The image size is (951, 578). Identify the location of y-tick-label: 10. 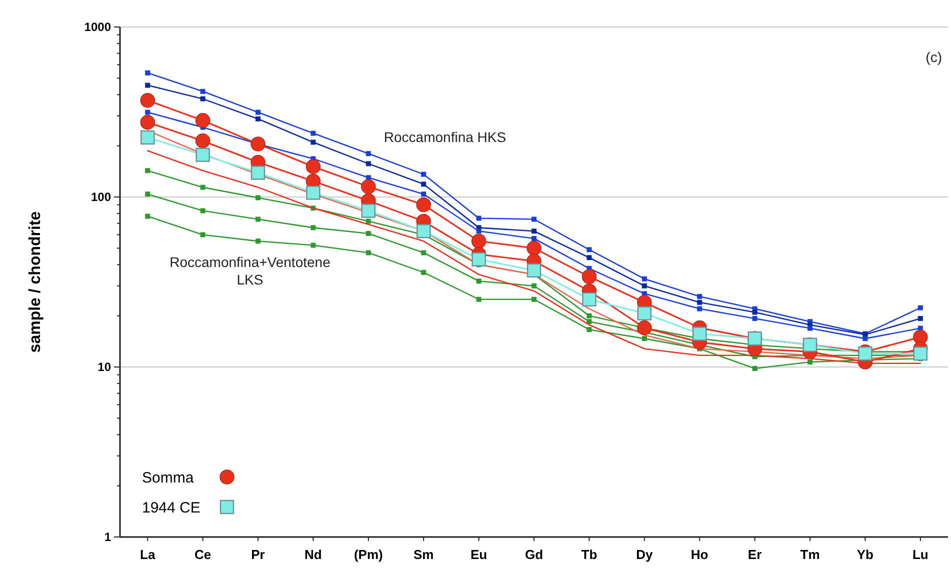
(105, 367).